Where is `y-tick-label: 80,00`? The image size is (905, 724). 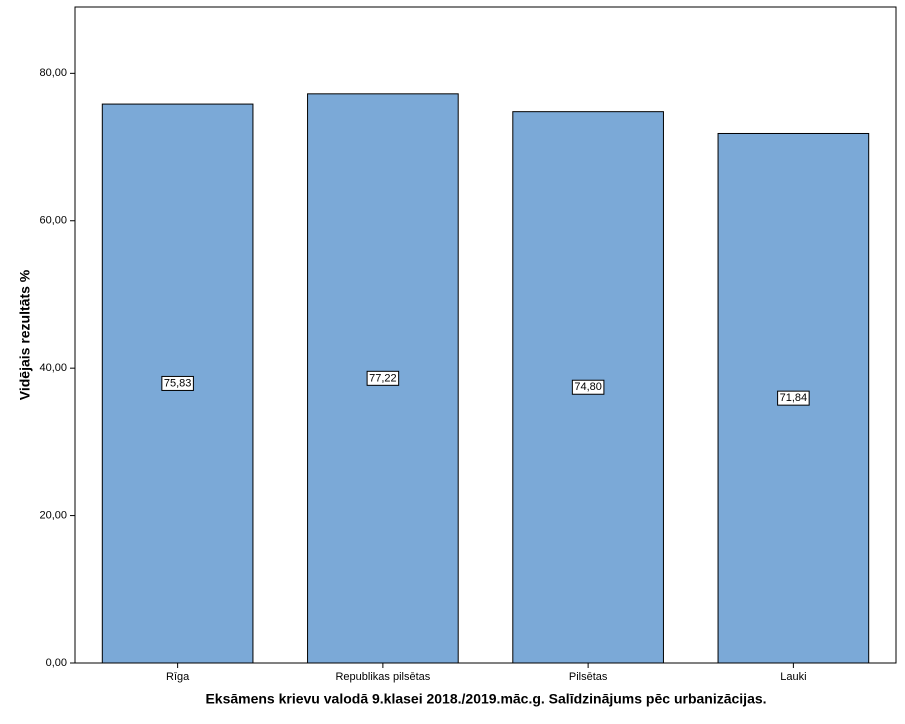 y-tick-label: 80,00 is located at coordinates (53, 73).